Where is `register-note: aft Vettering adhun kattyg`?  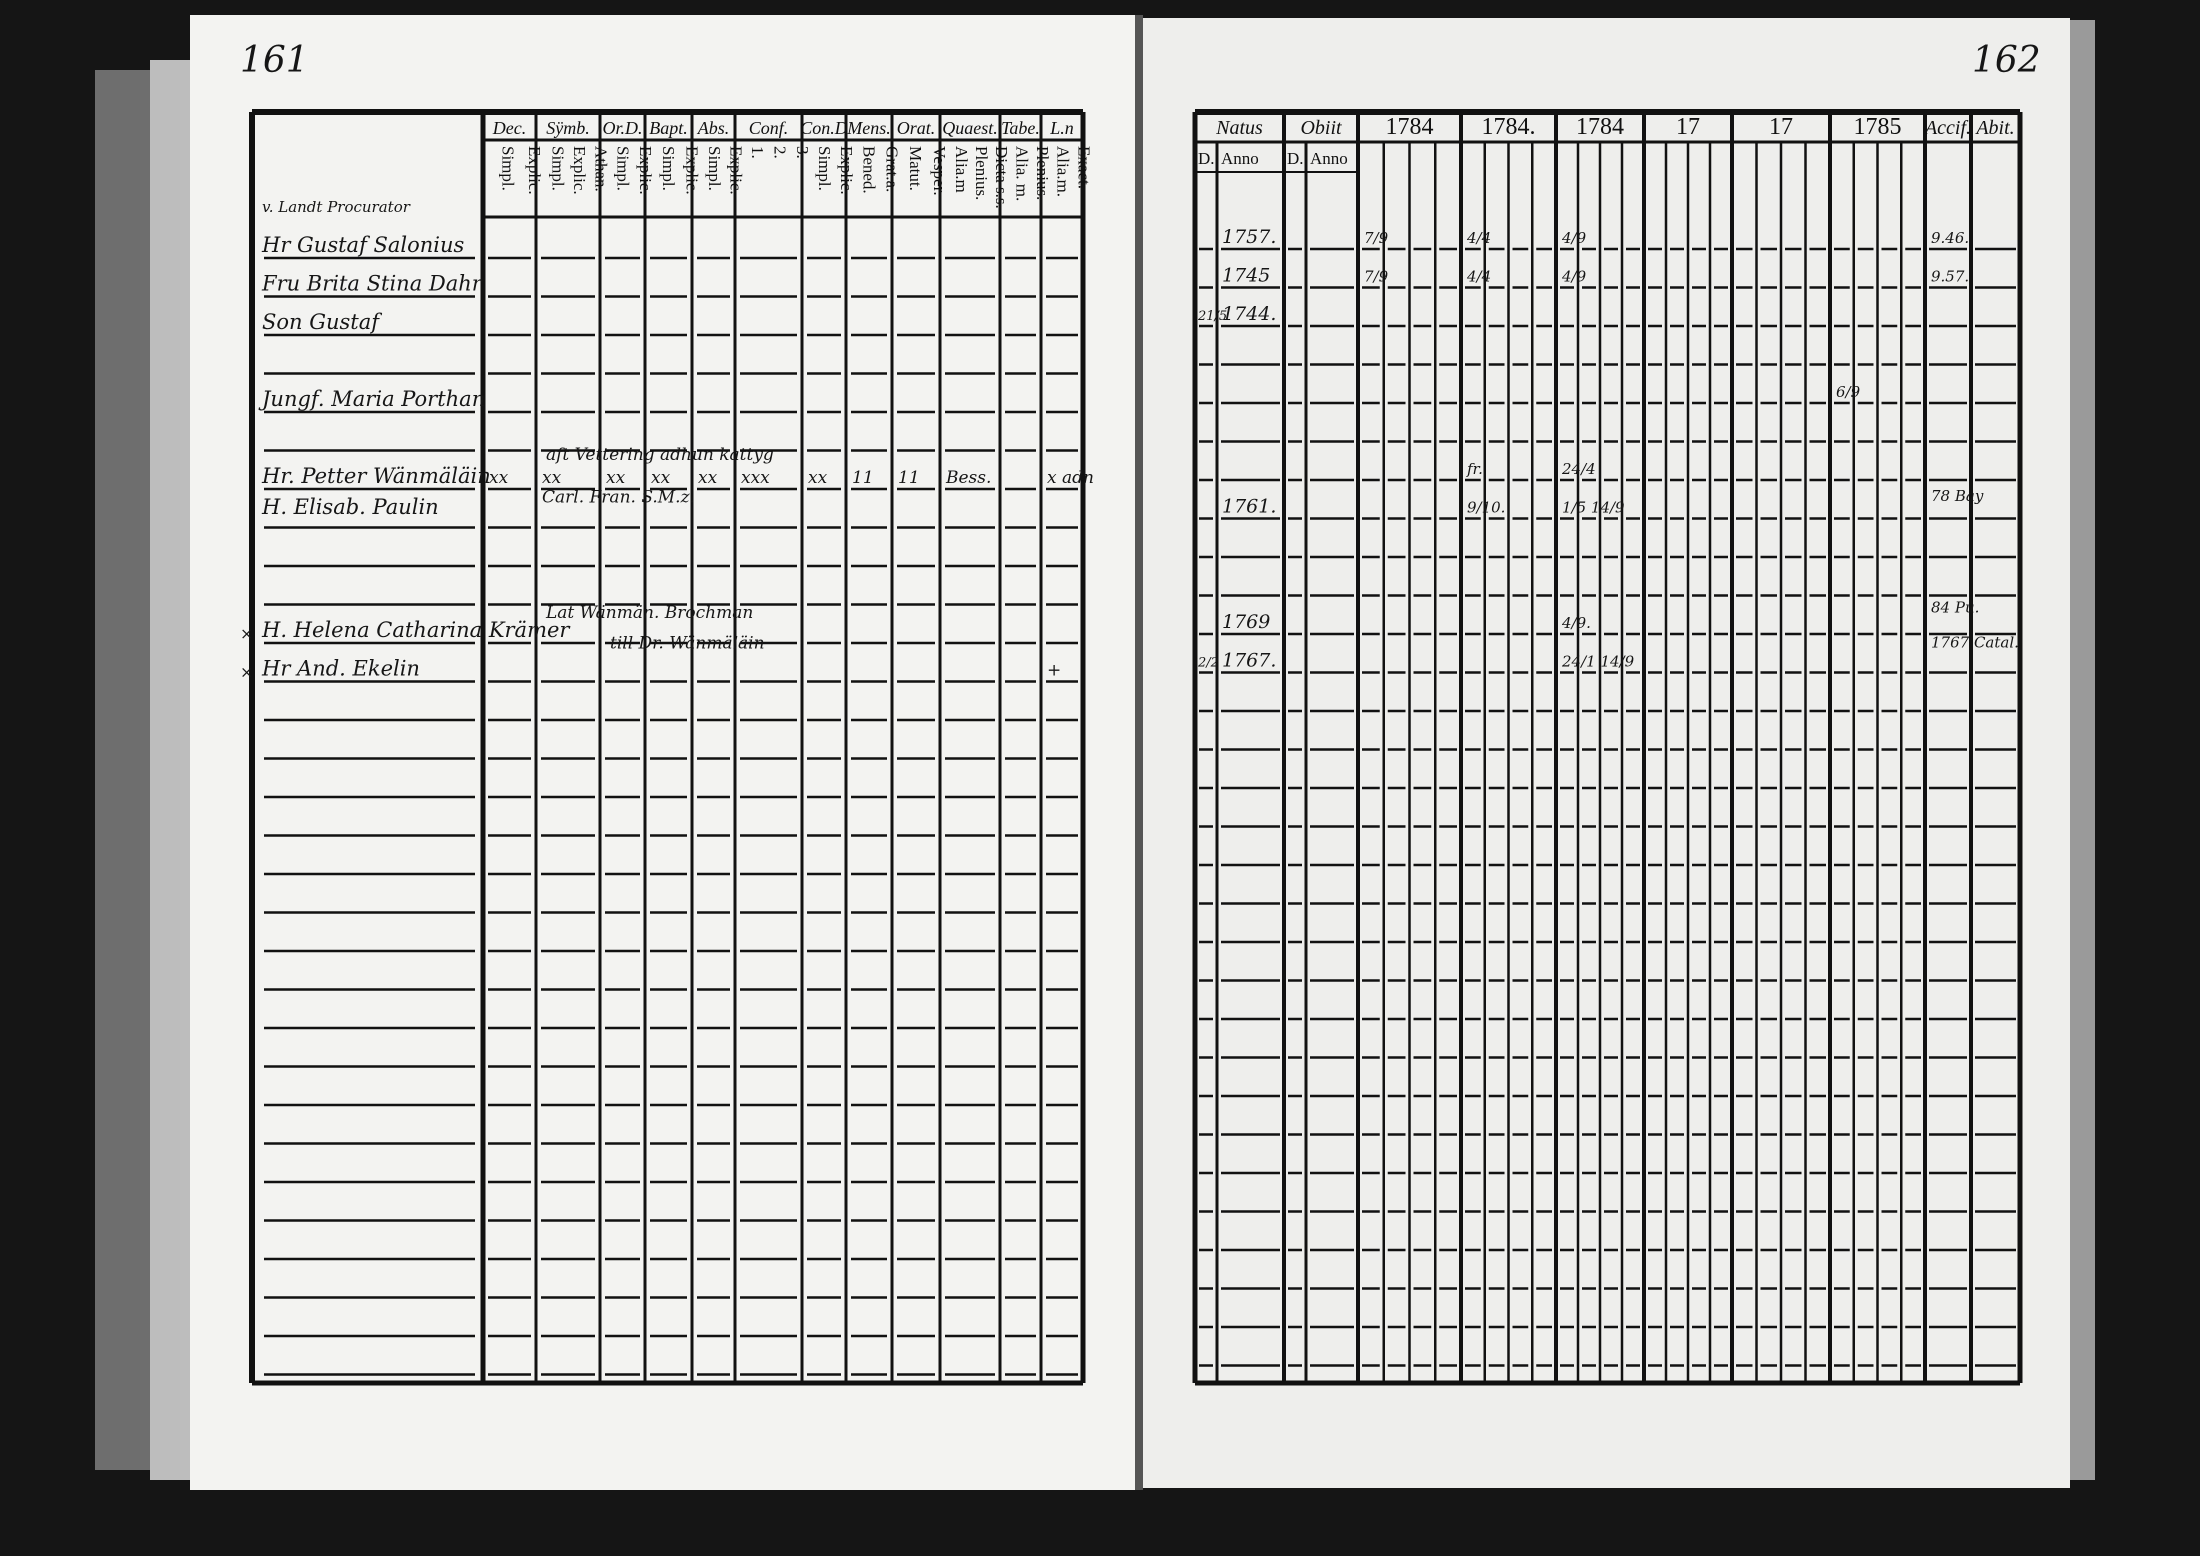
register-note: aft Vettering adhun kattyg is located at coordinates (660, 455).